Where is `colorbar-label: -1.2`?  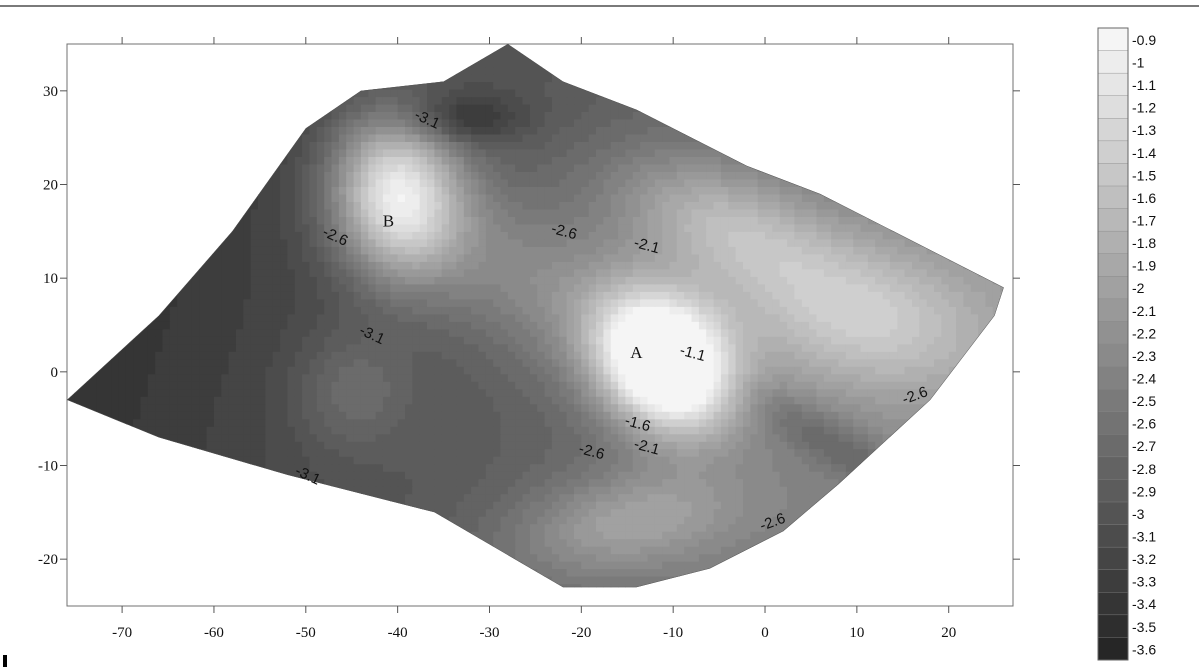 colorbar-label: -1.2 is located at coordinates (1144, 108).